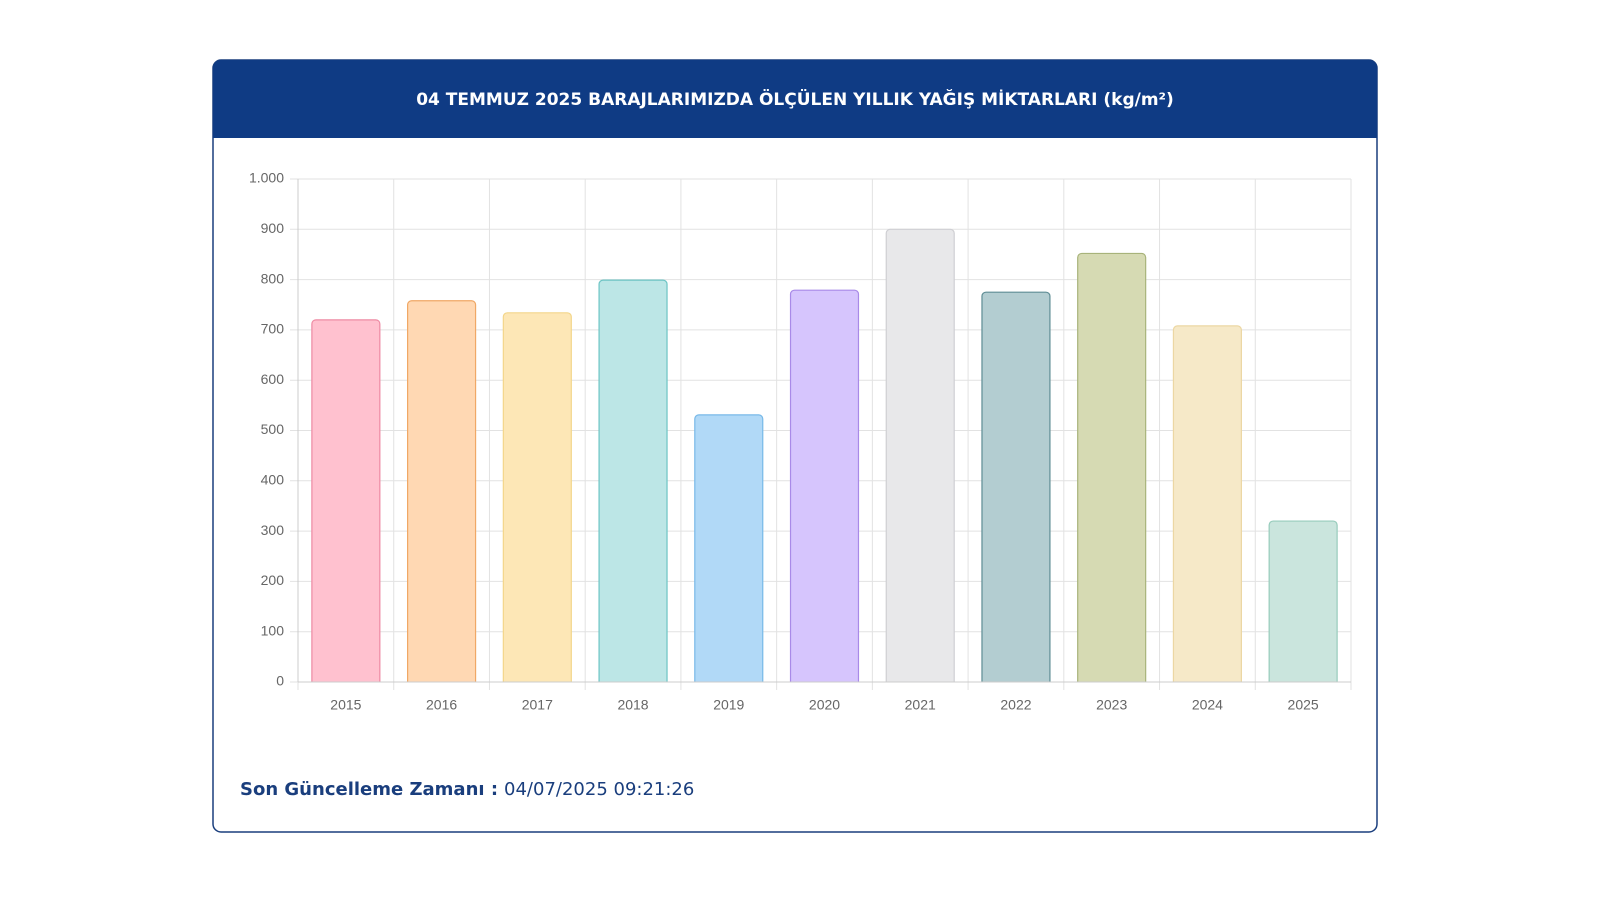 Image resolution: width=1600 pixels, height=904 pixels. Describe the element at coordinates (280, 681) in the screenshot. I see `y-tick-label: 0` at that location.